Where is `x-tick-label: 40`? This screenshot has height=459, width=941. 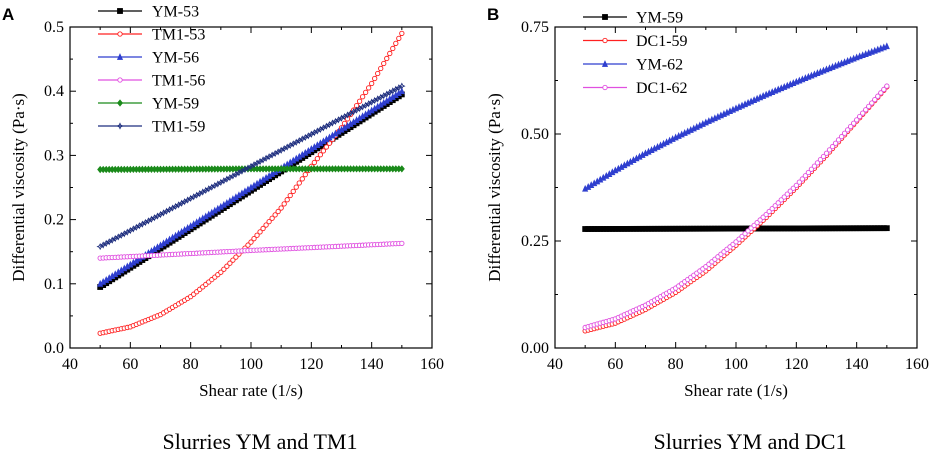 x-tick-label: 40 is located at coordinates (555, 364).